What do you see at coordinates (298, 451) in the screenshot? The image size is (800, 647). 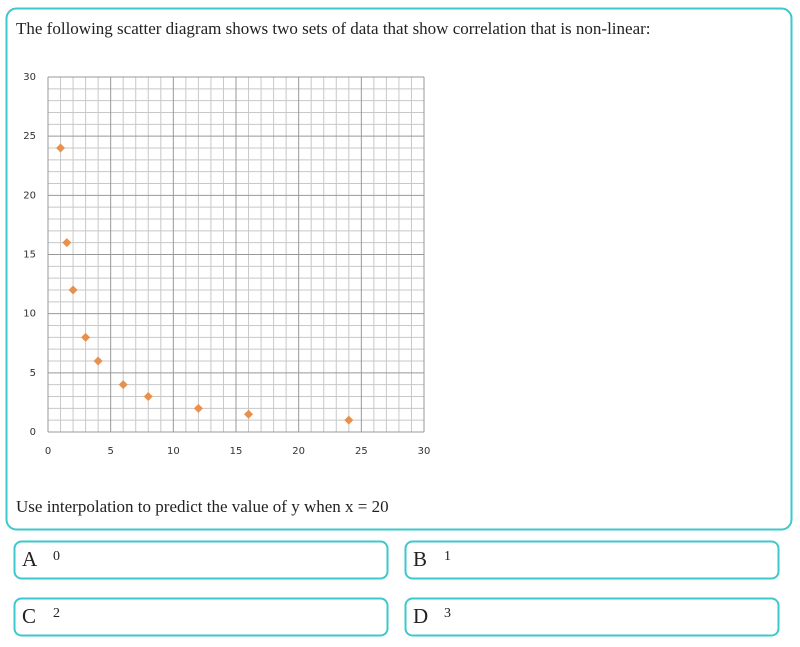 I see `x-tick-label: 20` at bounding box center [298, 451].